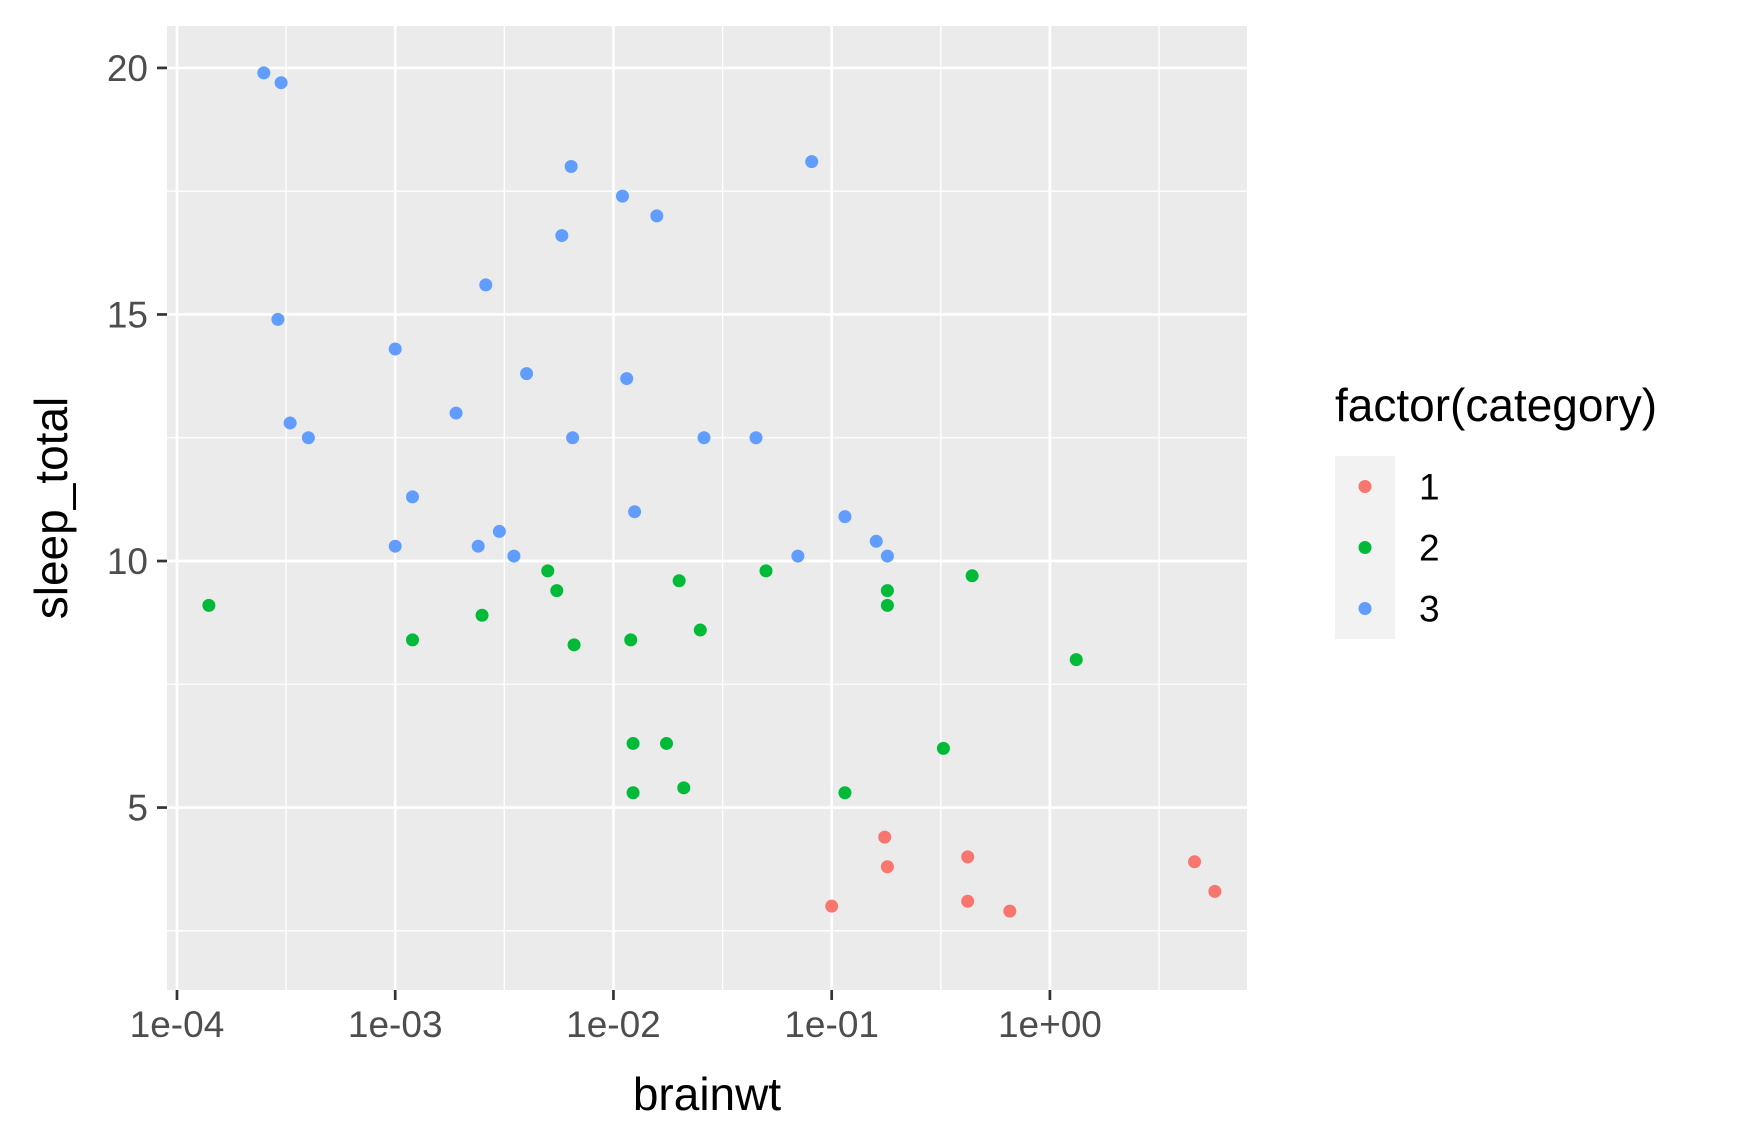 This screenshot has width=1764, height=1134. What do you see at coordinates (707, 1094) in the screenshot?
I see `x-axis-title: brainwt` at bounding box center [707, 1094].